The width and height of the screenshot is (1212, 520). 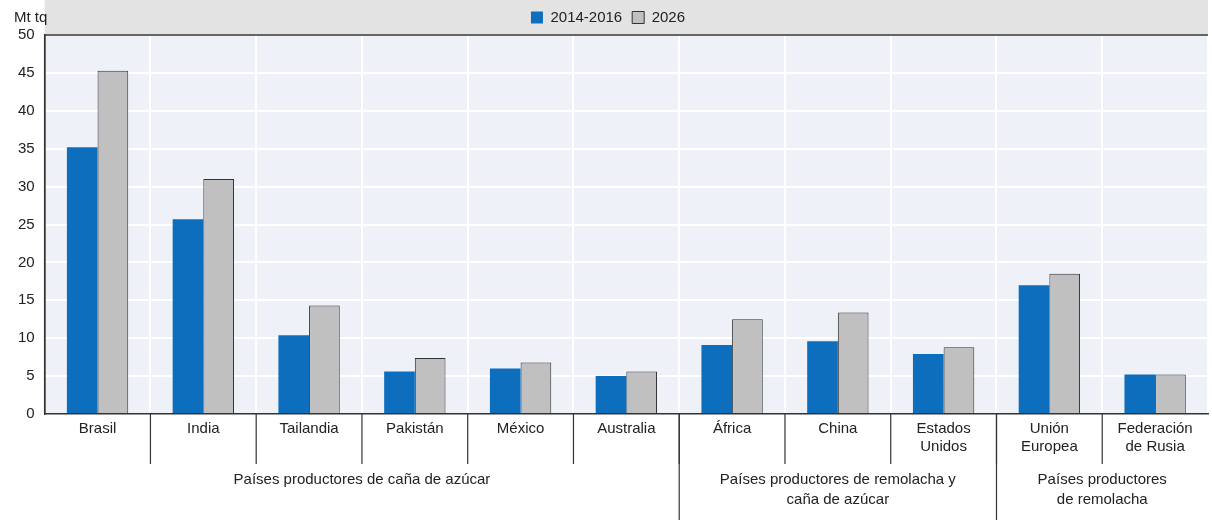 I want to click on x-tick-label: Tailandia, so click(x=309, y=428).